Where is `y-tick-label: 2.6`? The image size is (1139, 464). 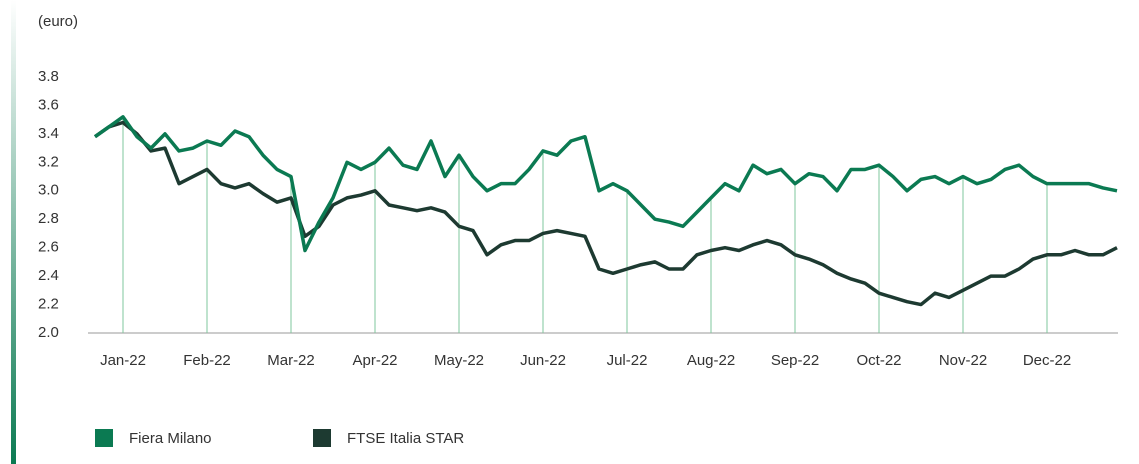 y-tick-label: 2.6 is located at coordinates (48, 247).